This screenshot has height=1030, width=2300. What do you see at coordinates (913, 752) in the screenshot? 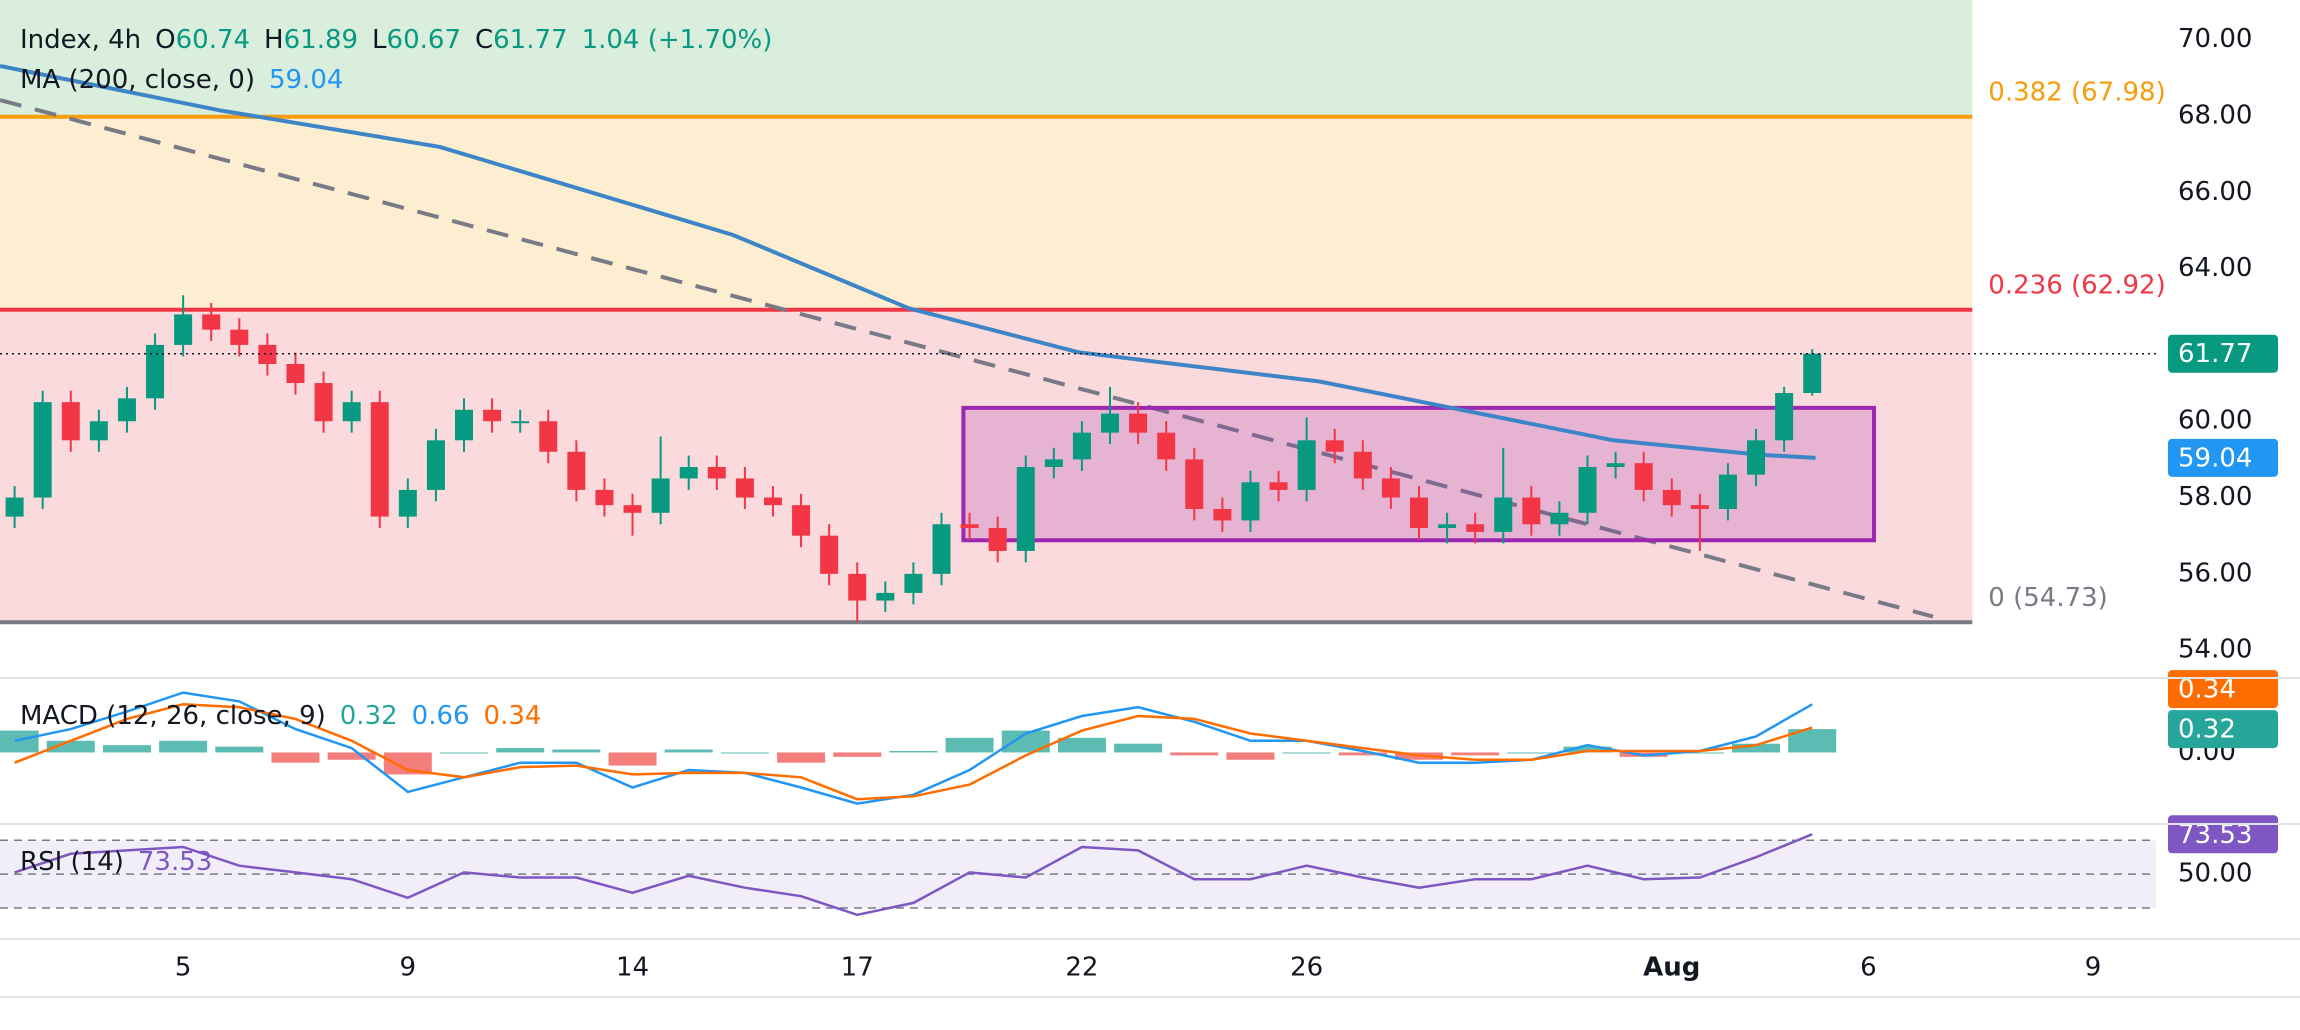
I see `signal-line` at bounding box center [913, 752].